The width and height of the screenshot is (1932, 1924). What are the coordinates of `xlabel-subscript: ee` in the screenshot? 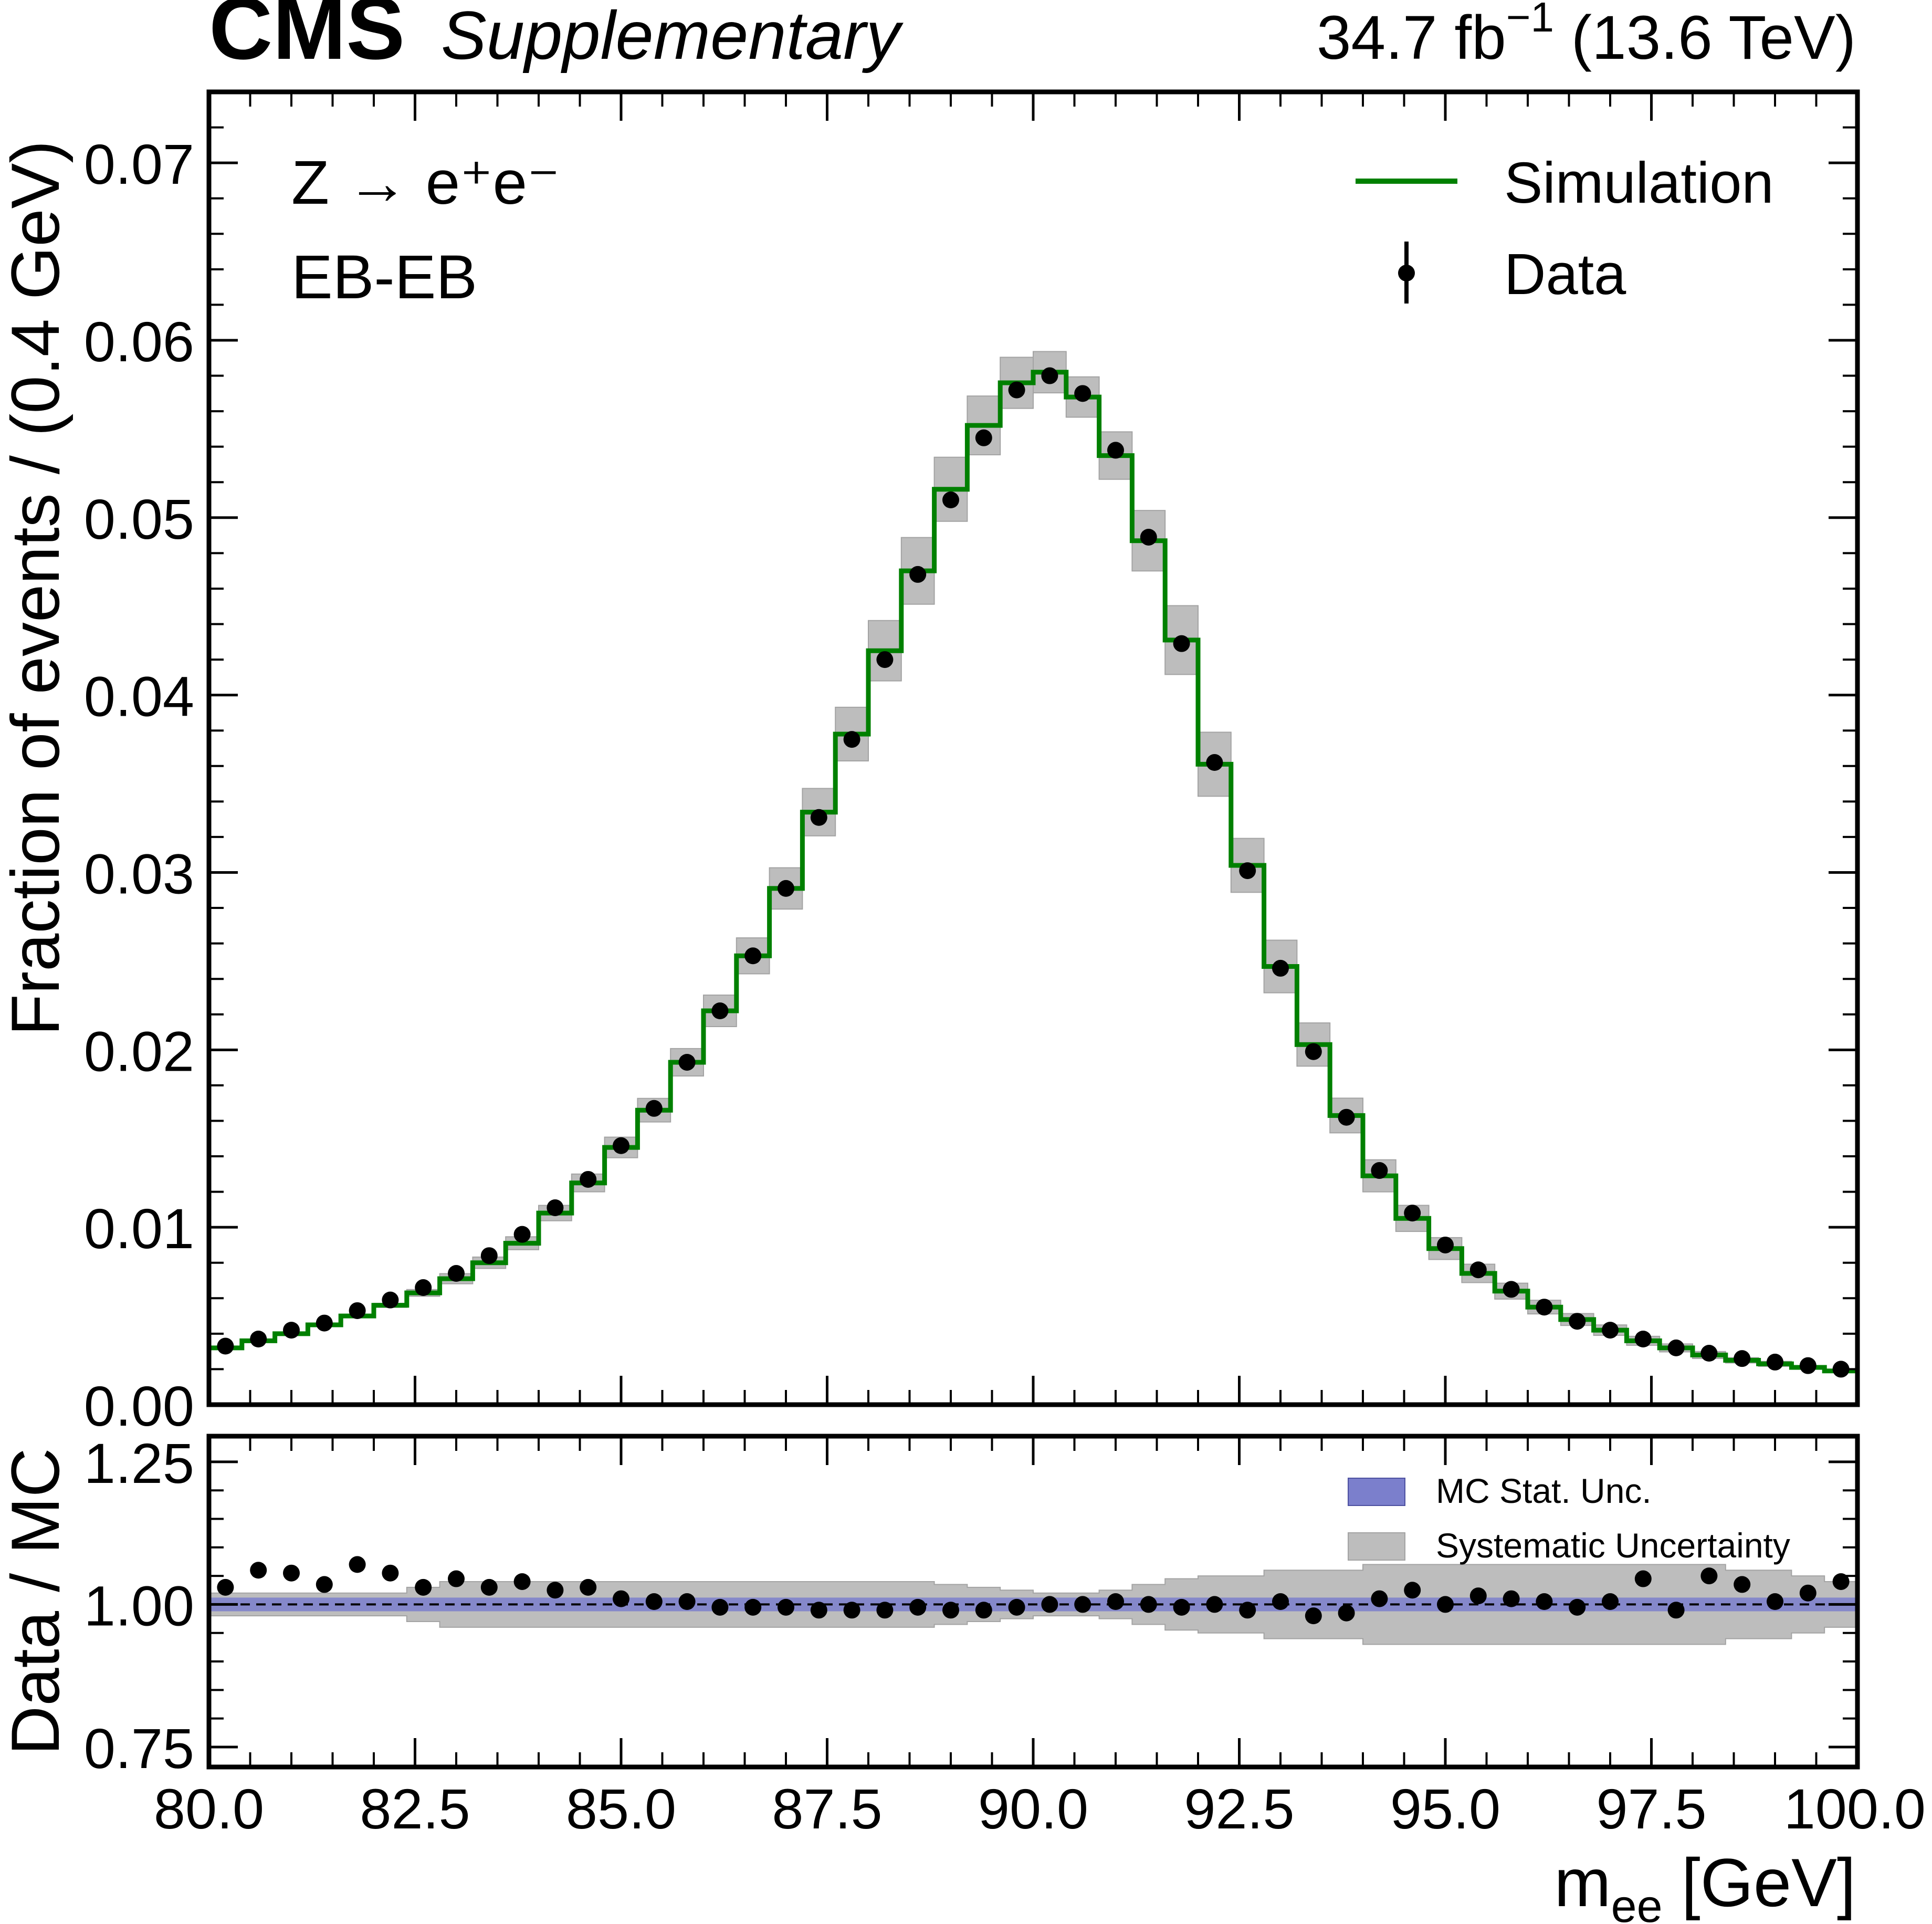 It's located at (1637, 1902).